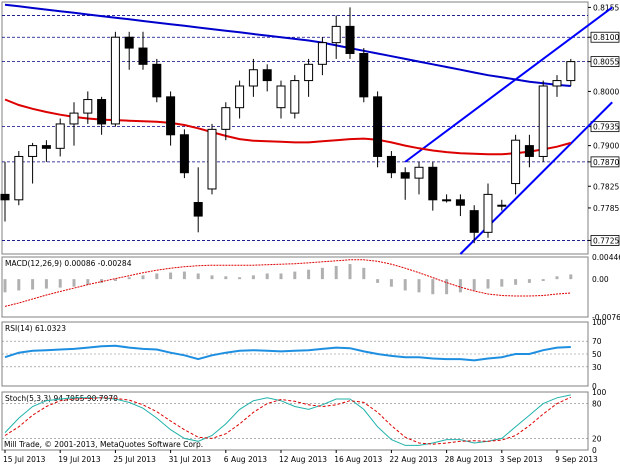  I want to click on price-tick-label: 0.7725, so click(606, 240).